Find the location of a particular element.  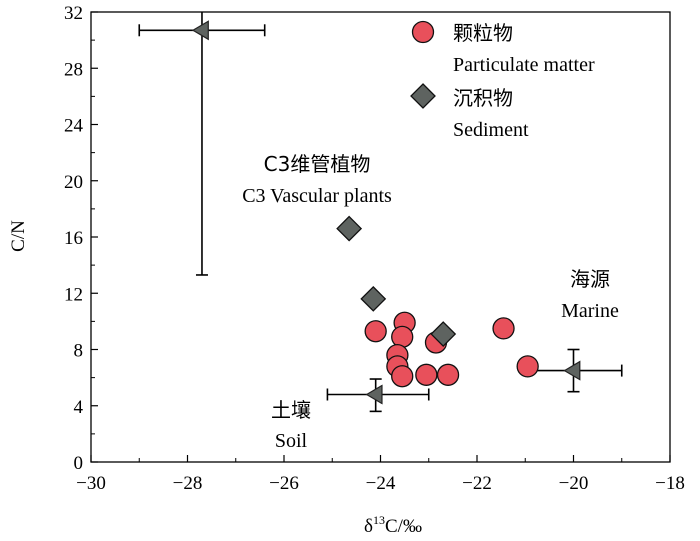

annotation-c3-en: C3 Vascular plants is located at coordinates (317, 196).